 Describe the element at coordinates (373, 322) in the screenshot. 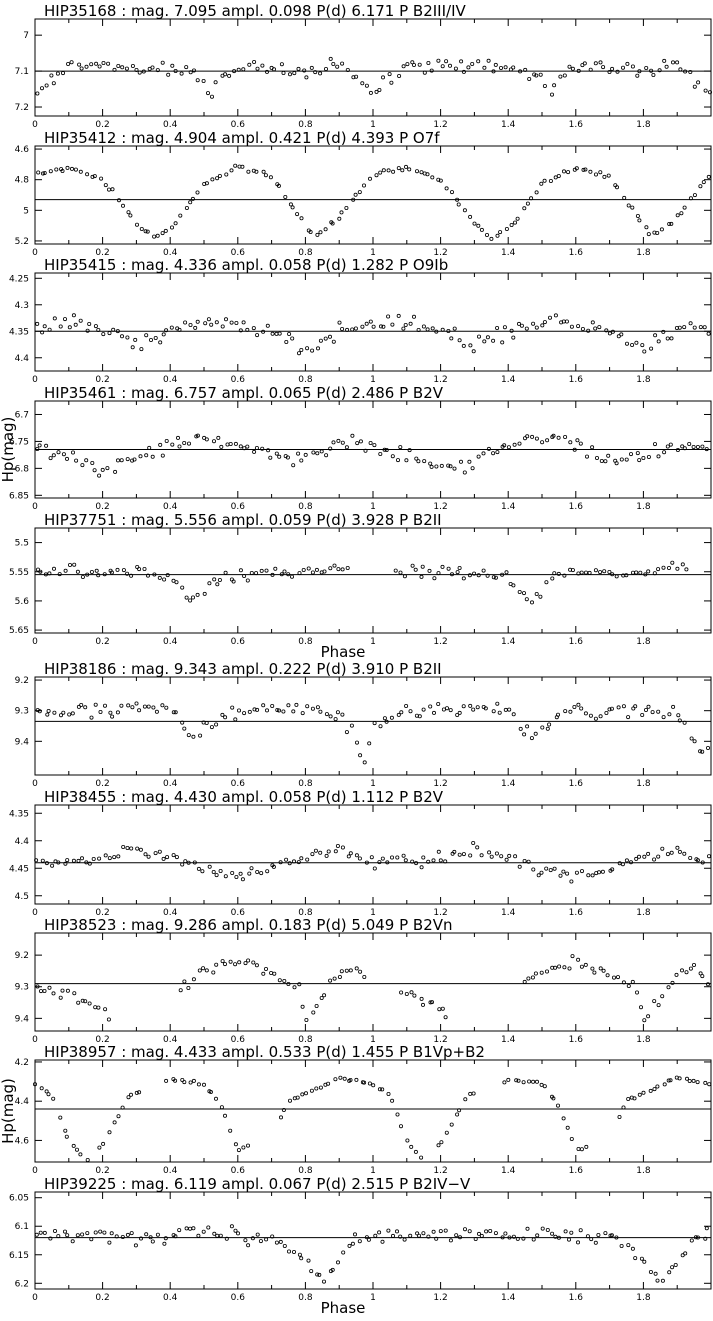

I see `plot-frame` at that location.